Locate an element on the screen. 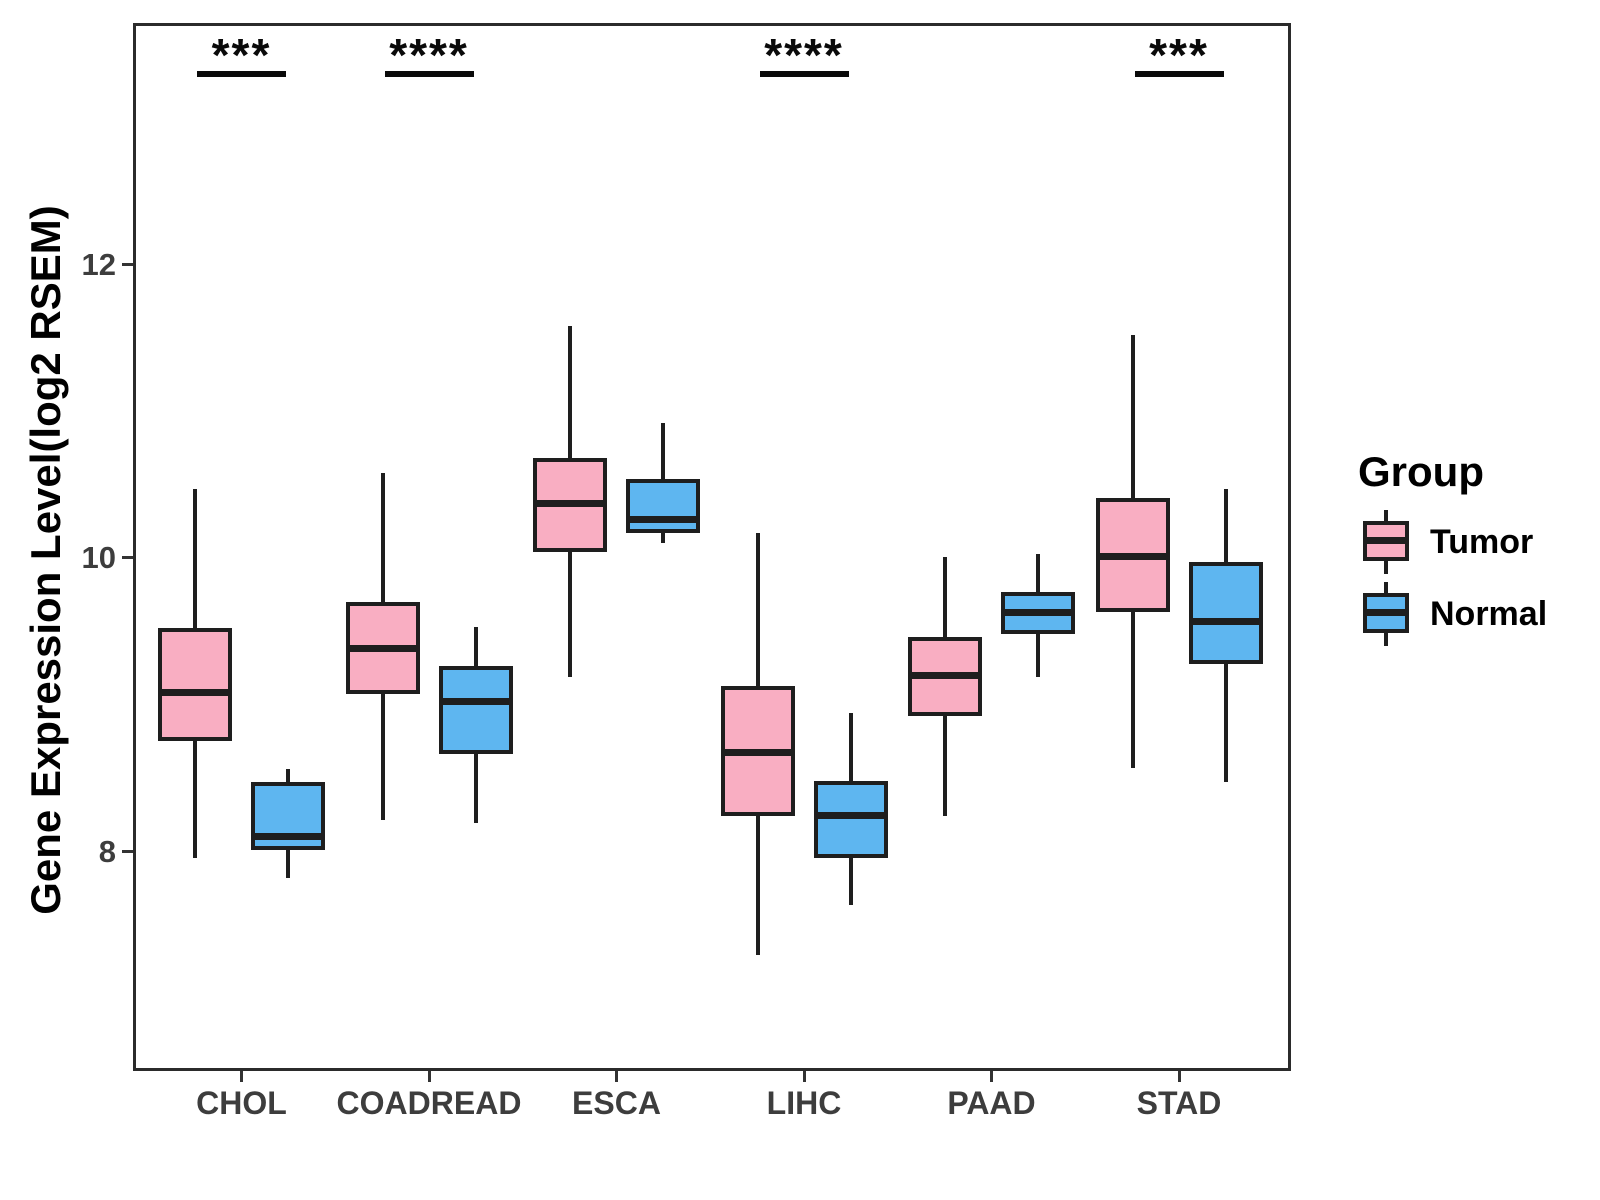 Image resolution: width=1600 pixels, height=1200 pixels. legend-key-tumor-boxplot-icon is located at coordinates (1386, 542).